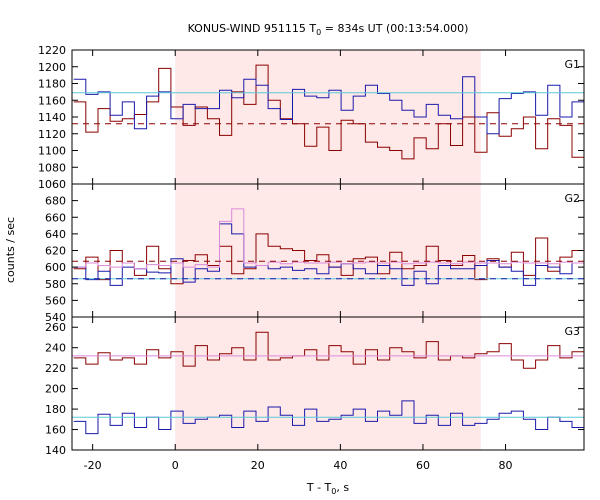 Image resolution: width=600 pixels, height=500 pixels. Describe the element at coordinates (10, 250) in the screenshot. I see `y-axis-label: counts / sec` at that location.